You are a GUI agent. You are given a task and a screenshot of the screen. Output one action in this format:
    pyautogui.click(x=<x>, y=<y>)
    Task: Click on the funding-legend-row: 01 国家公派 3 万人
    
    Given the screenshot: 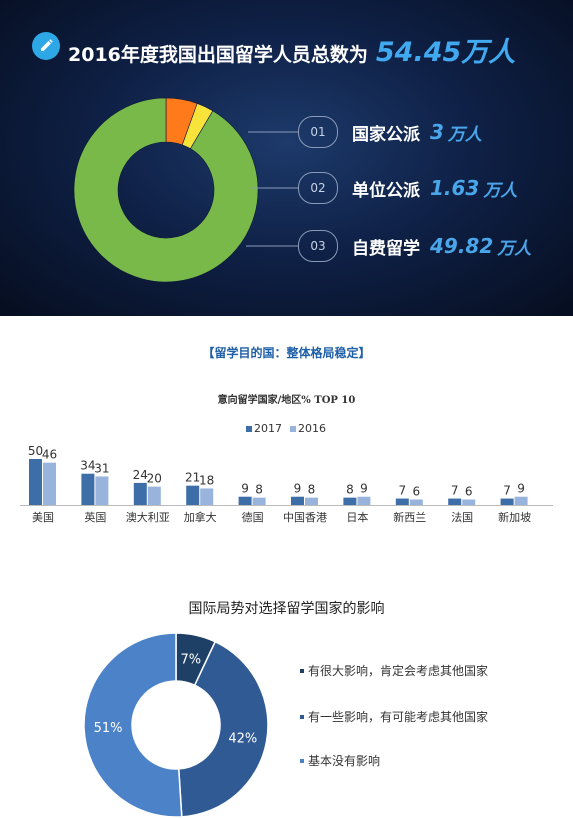 What is the action you would take?
    pyautogui.click(x=390, y=132)
    